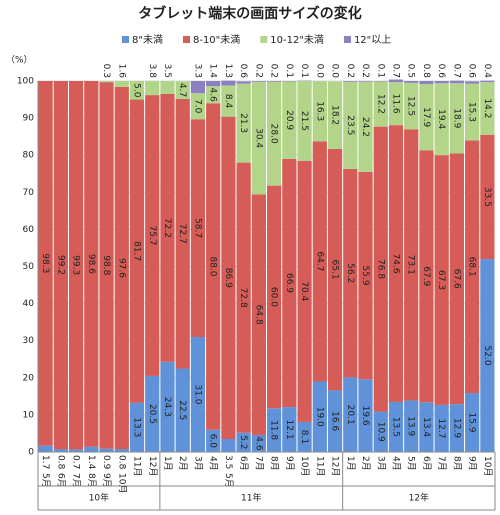  Describe the element at coordinates (419, 498) in the screenshot. I see `group-label: 12年` at that location.